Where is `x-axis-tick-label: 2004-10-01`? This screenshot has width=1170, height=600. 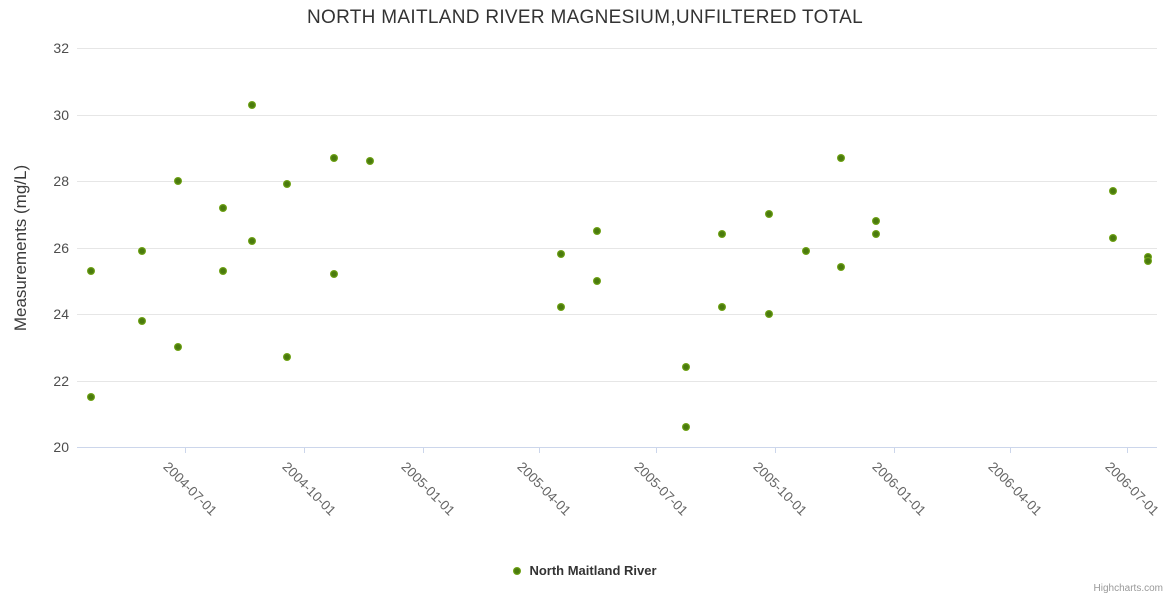 x-axis-tick-label: 2004-10-01 is located at coordinates (309, 489).